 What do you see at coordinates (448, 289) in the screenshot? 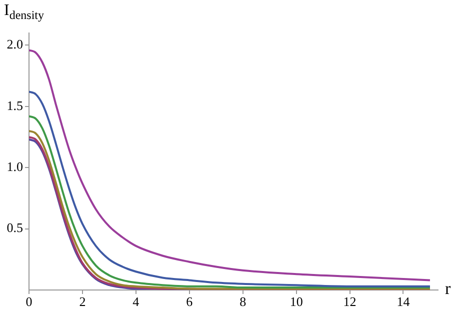
I see `x-axis-title: r` at bounding box center [448, 289].